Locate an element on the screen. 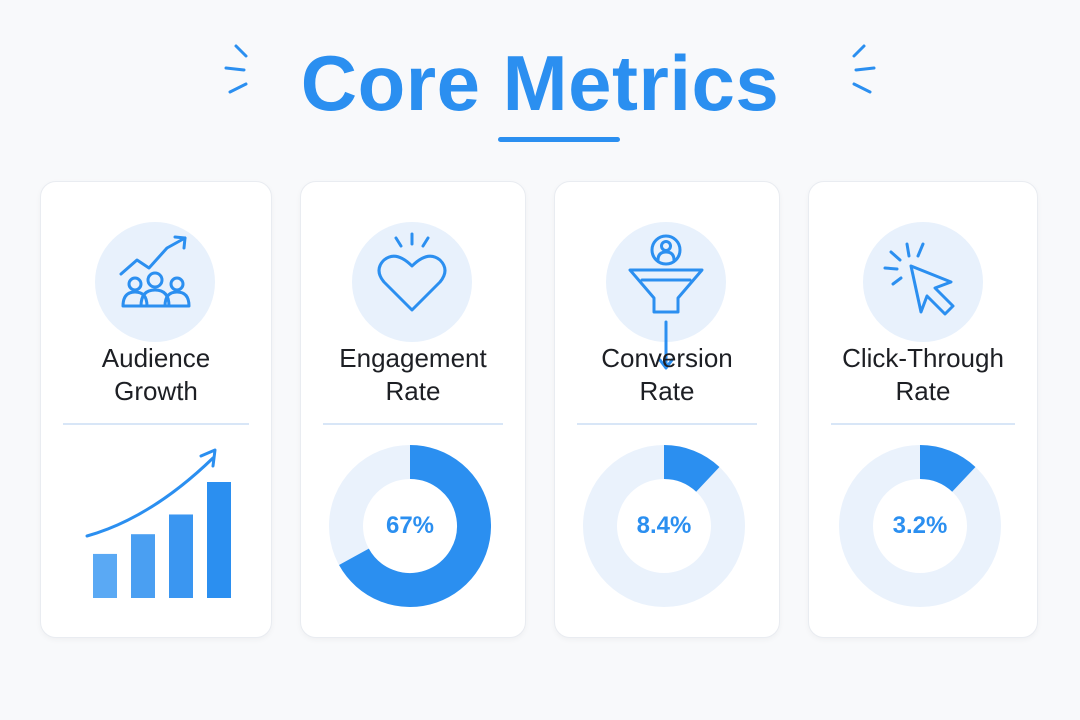 This screenshot has height=720, width=1080. donut-value-label: 3.2% is located at coordinates (920, 525).